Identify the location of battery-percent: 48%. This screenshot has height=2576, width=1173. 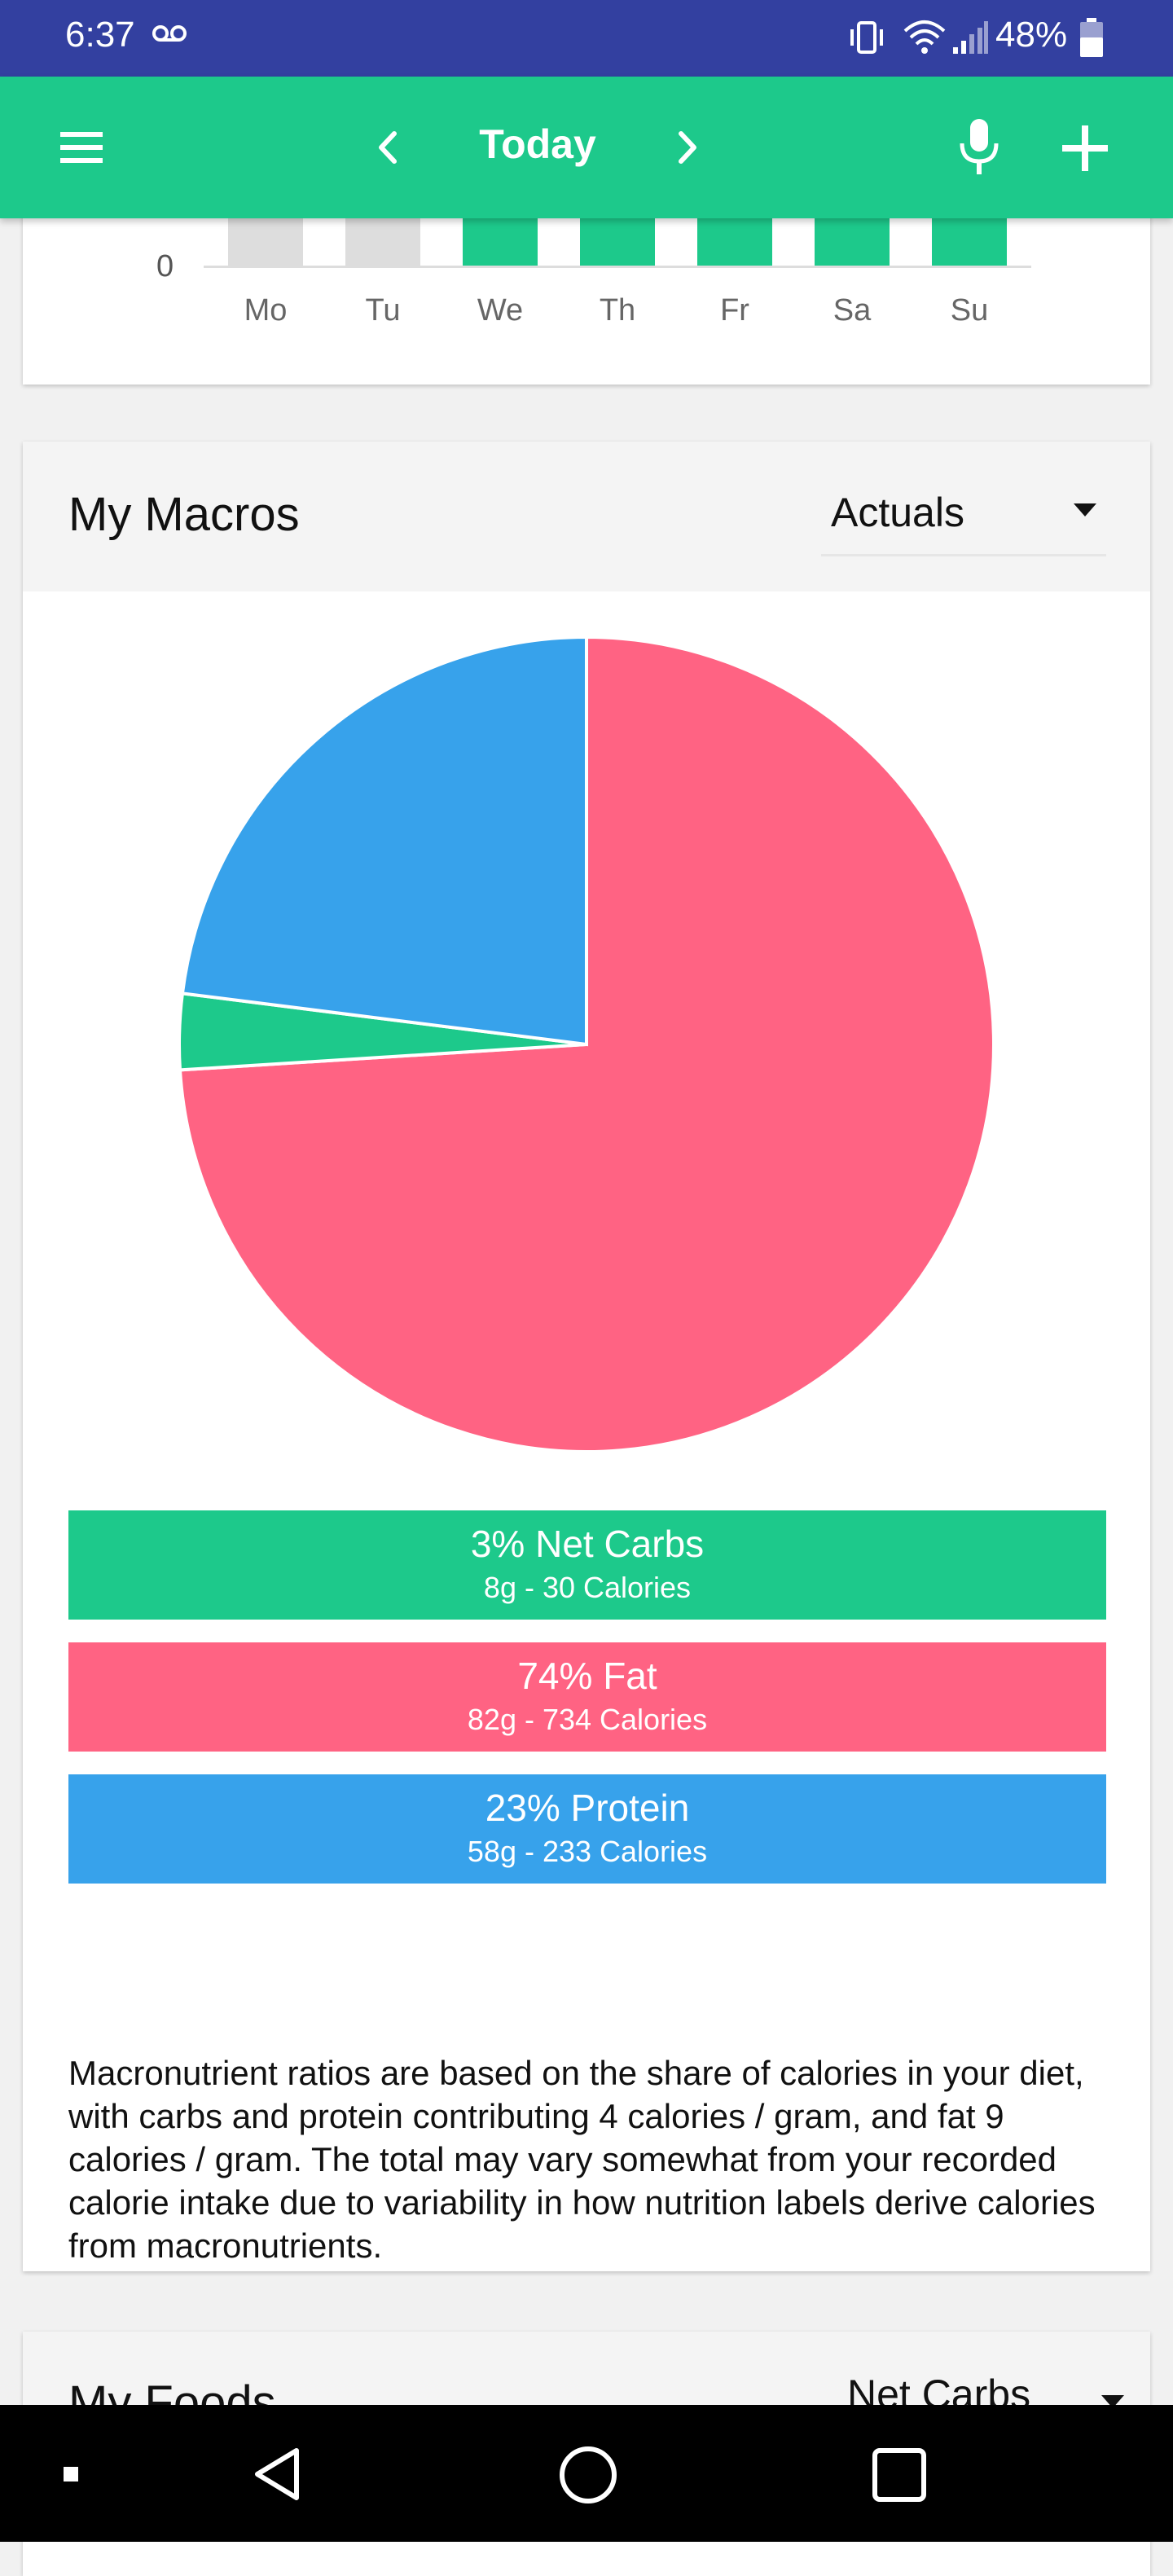
(1031, 35).